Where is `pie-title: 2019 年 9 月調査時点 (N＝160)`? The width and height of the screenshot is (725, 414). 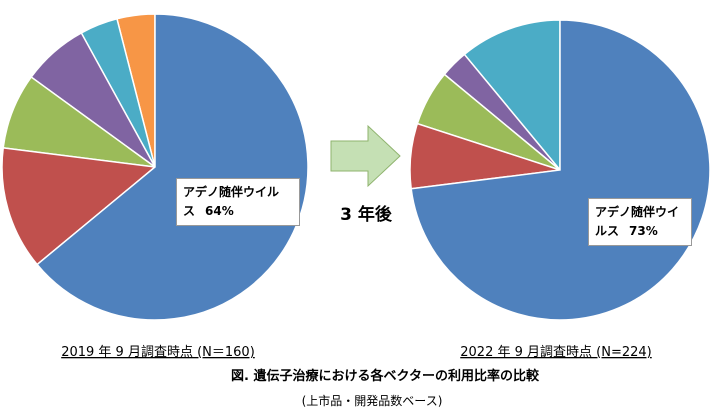
pie-title: 2019 年 9 月調査時点 (N＝160) is located at coordinates (158, 352).